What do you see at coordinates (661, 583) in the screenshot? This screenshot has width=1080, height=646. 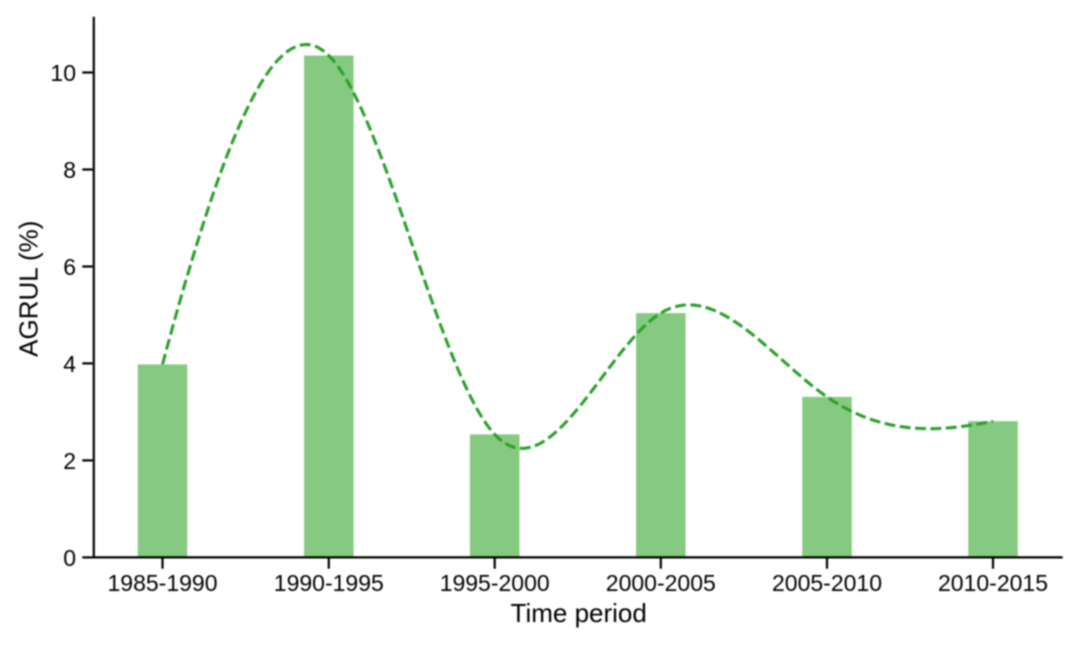 I see `svg-text: 2000-2005` at bounding box center [661, 583].